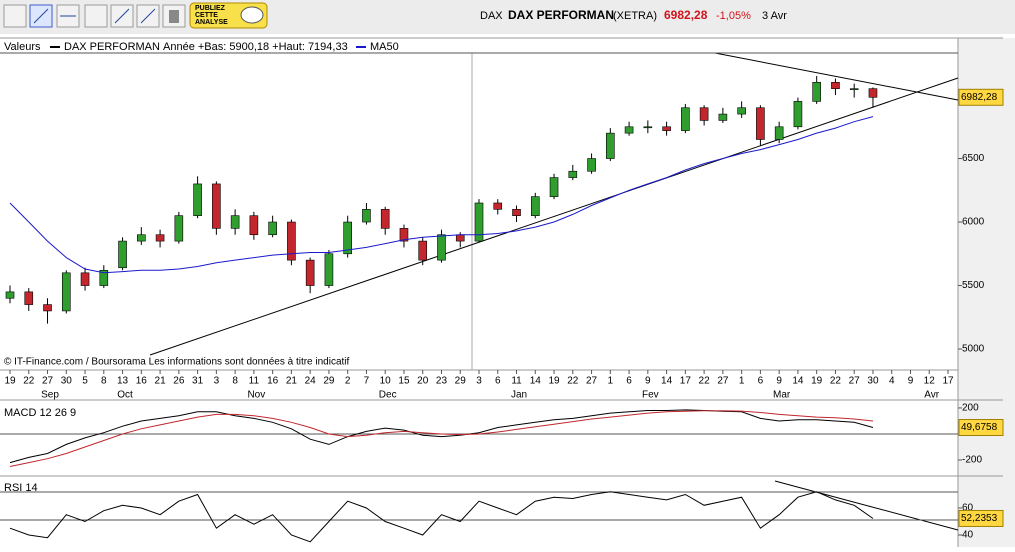 This screenshot has width=1015, height=552. Describe the element at coordinates (404, 381) in the screenshot. I see `x-tick-label: 15` at that location.